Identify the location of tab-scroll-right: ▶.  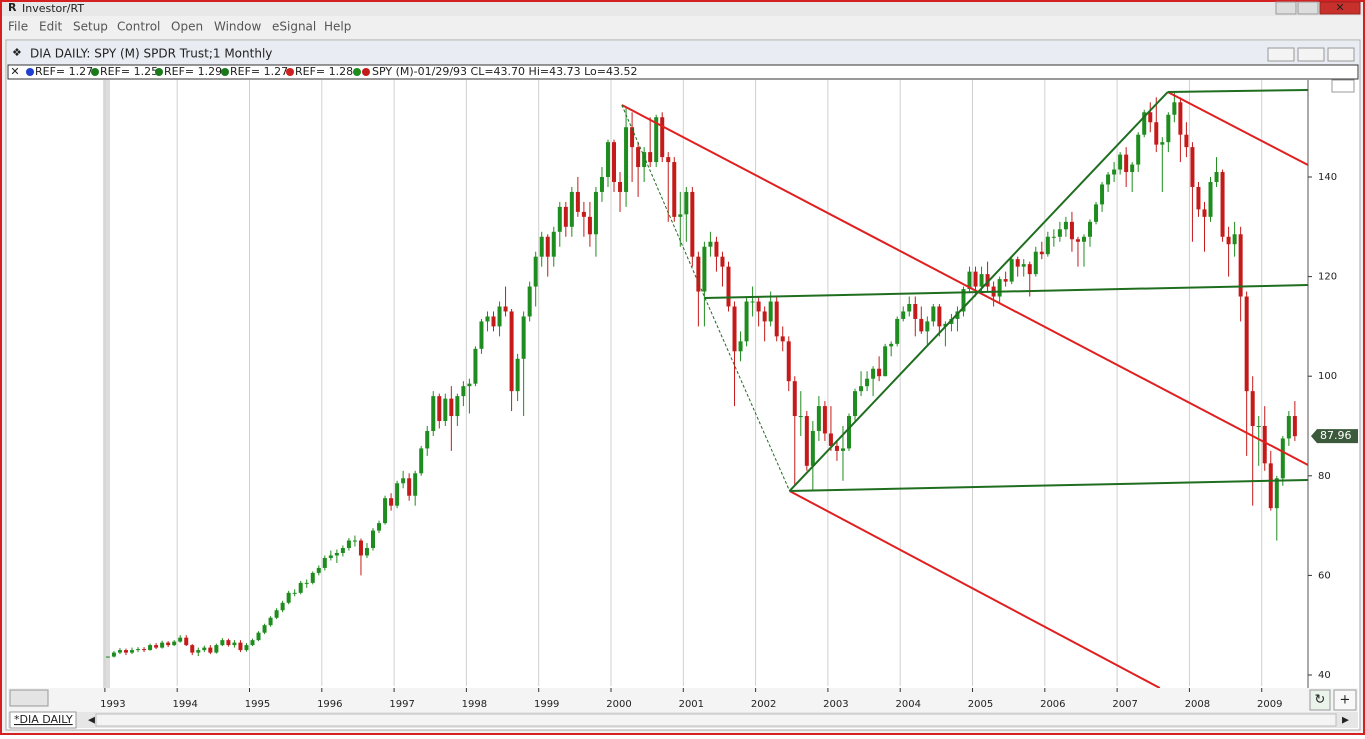
(1345, 721).